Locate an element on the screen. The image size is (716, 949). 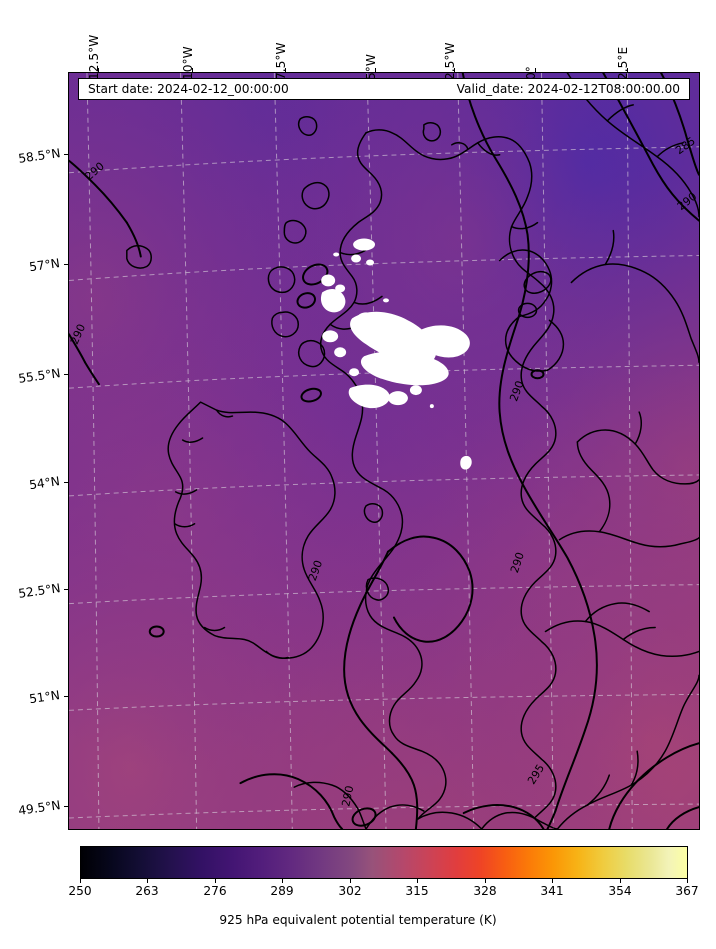
colorbar-tick-label: 354 is located at coordinates (620, 891).